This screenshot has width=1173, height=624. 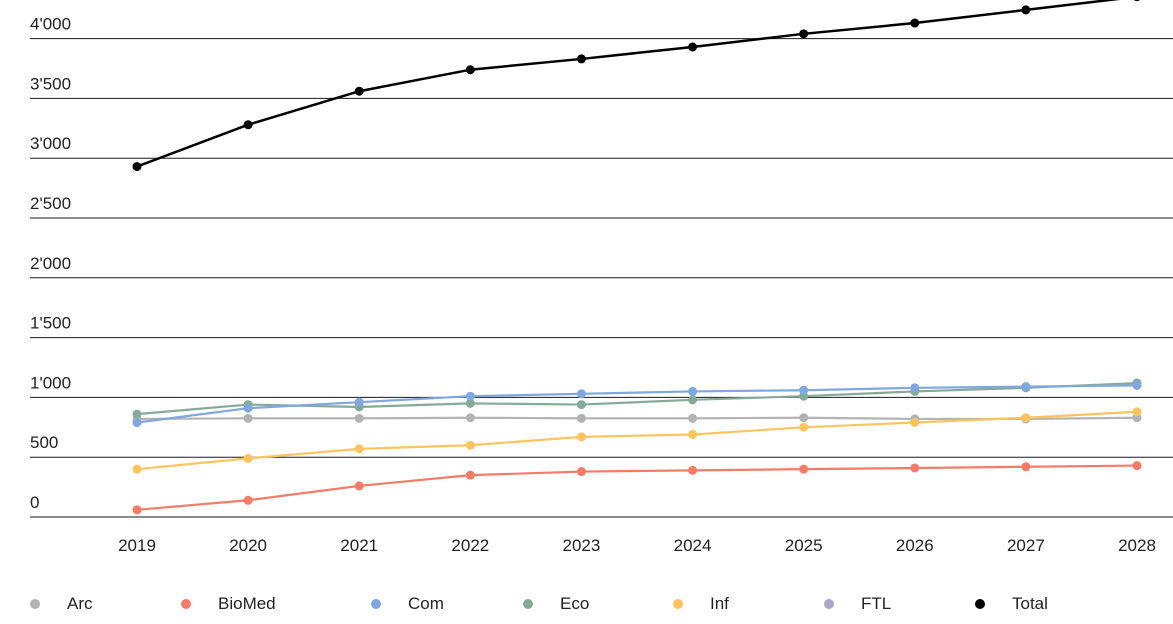 I want to click on x-tick-label: 2020, so click(x=248, y=545).